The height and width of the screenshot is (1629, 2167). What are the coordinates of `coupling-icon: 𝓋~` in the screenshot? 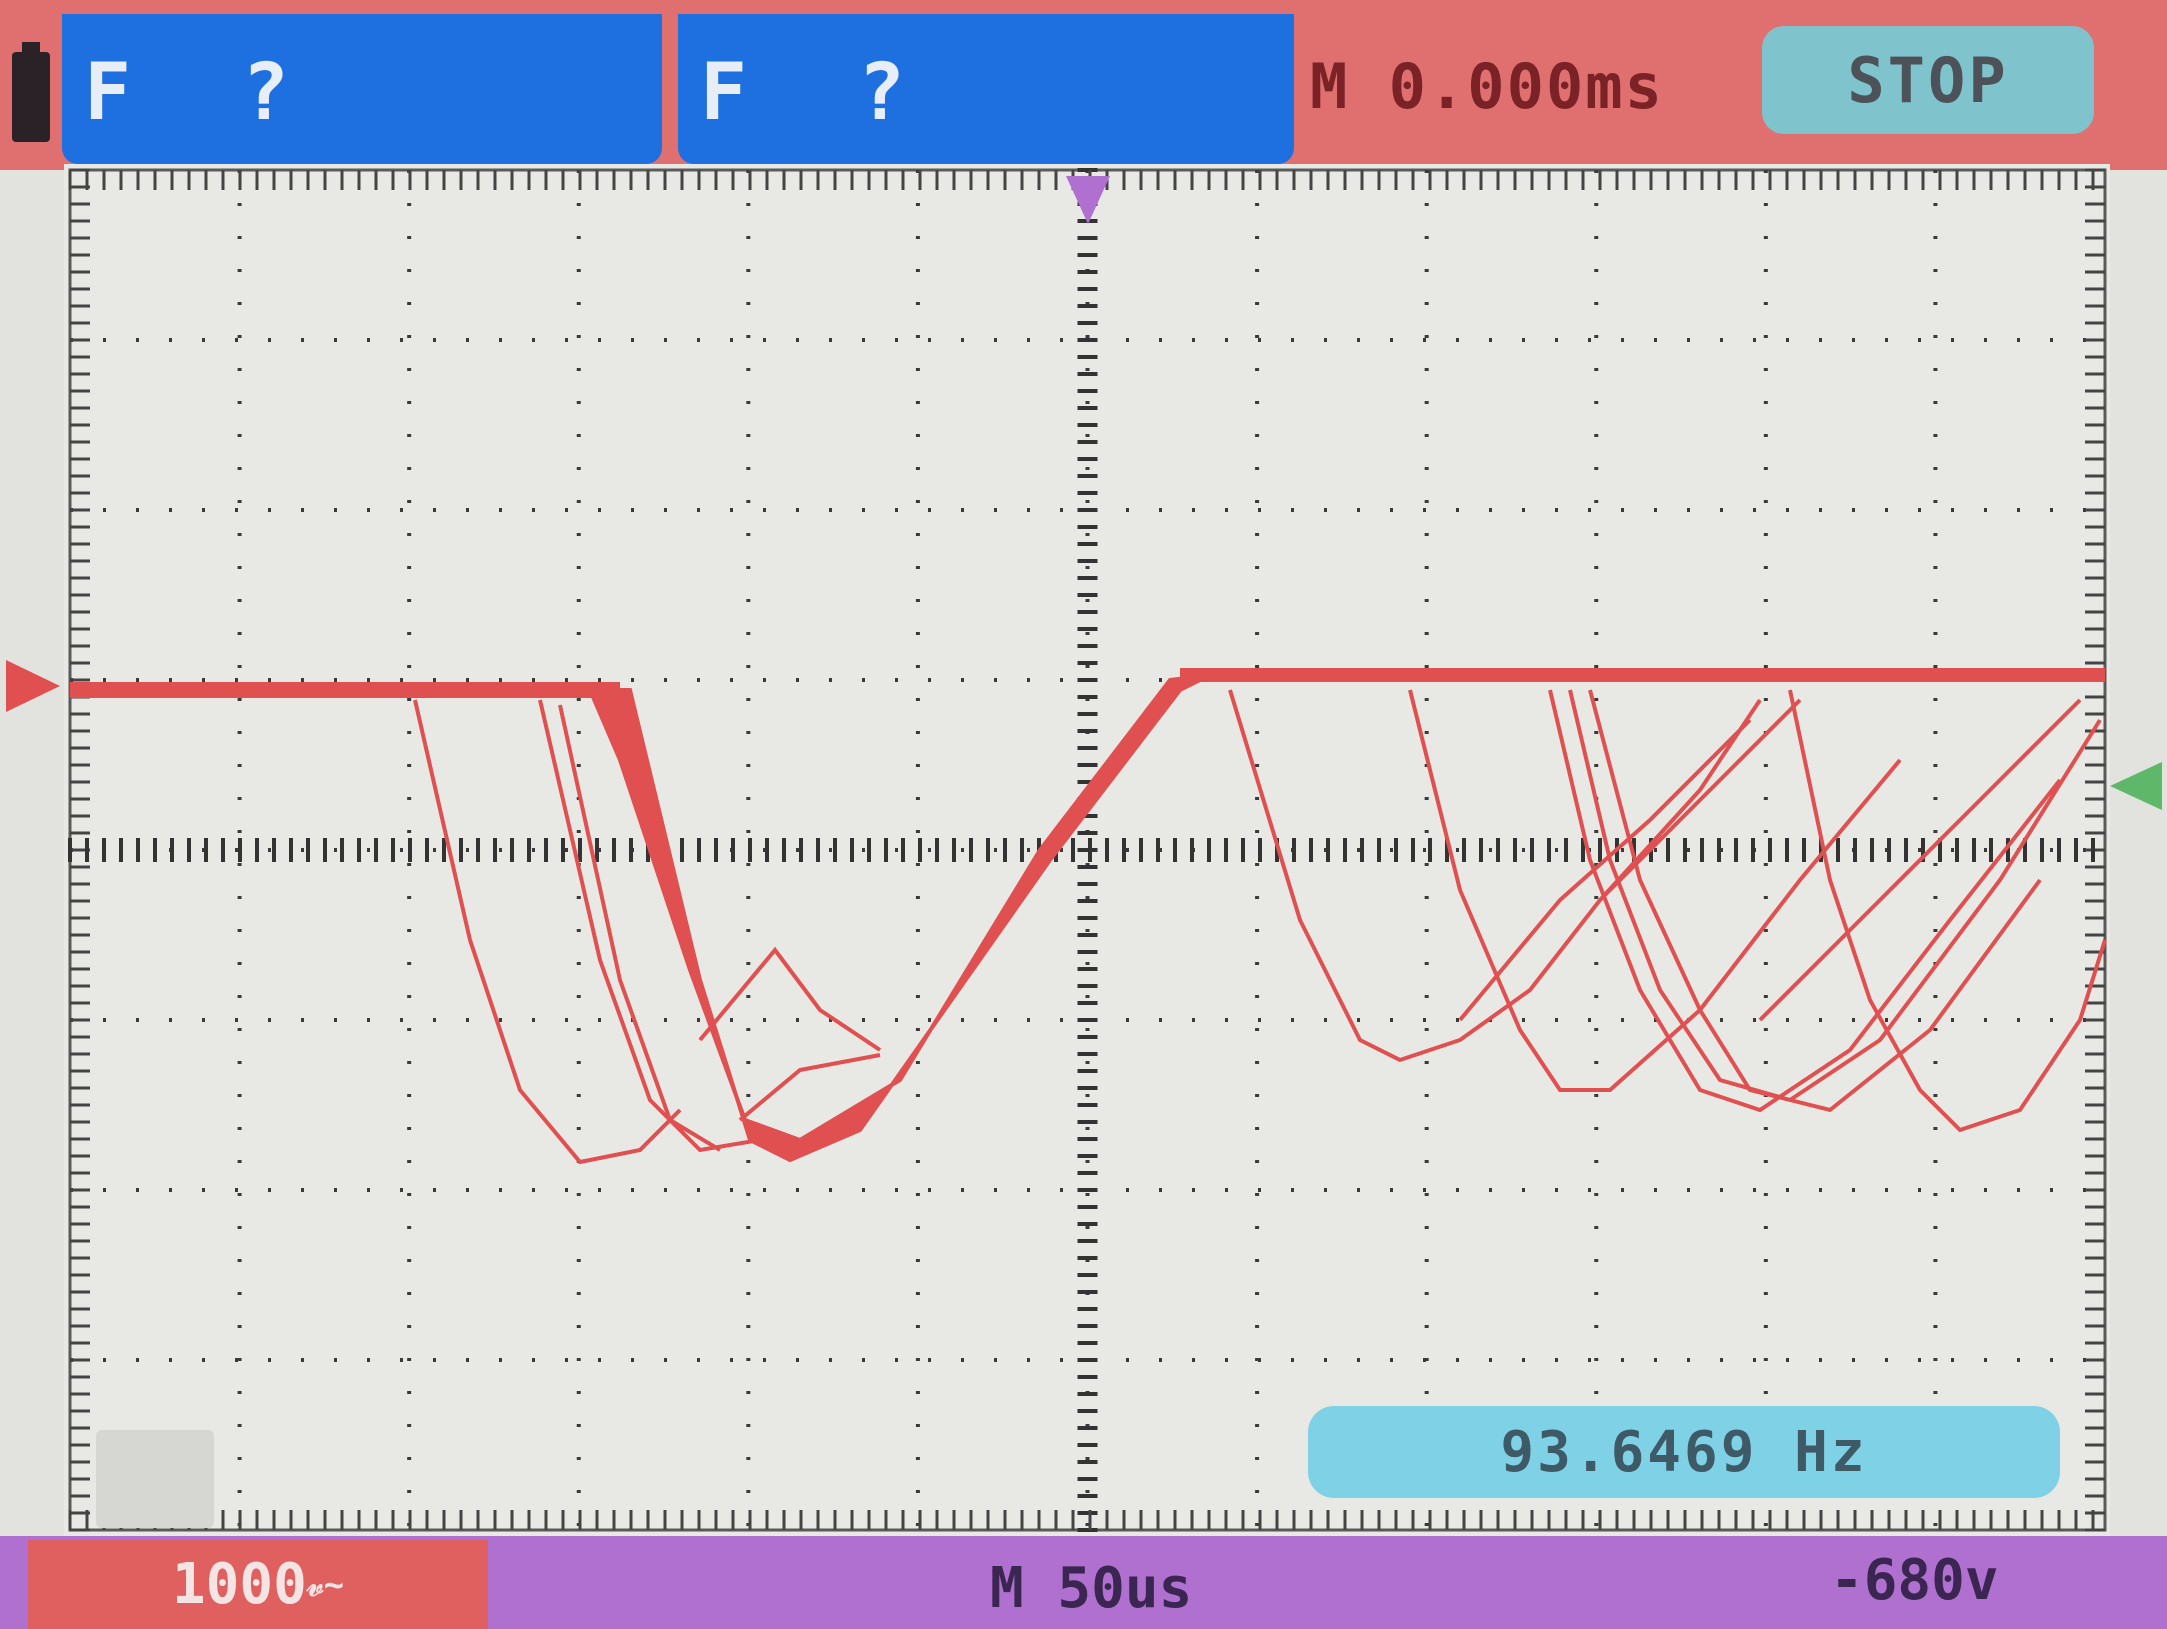 It's located at (325, 1584).